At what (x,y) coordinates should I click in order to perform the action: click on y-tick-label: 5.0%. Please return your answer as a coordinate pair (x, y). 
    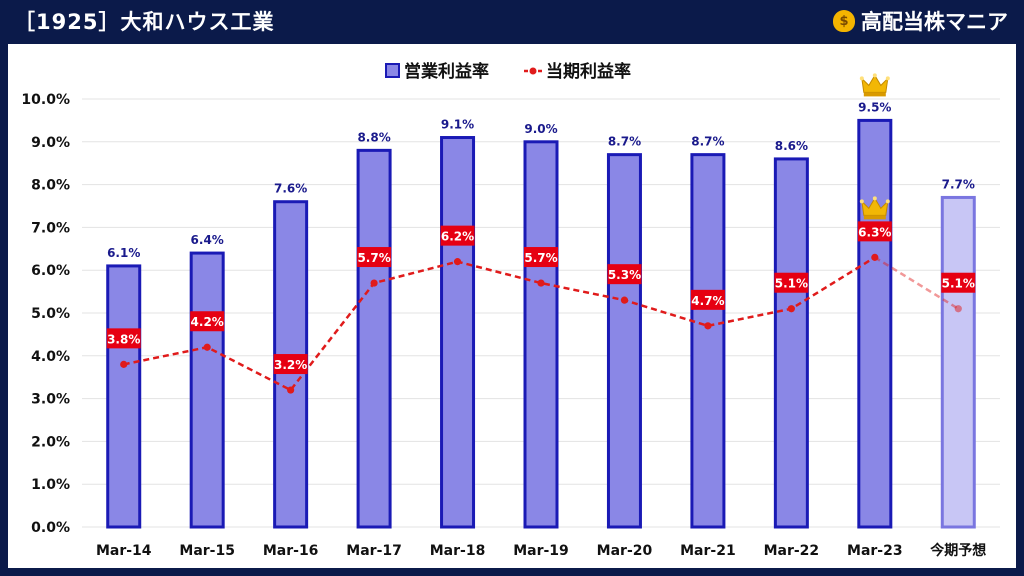
    Looking at the image, I should click on (50, 314).